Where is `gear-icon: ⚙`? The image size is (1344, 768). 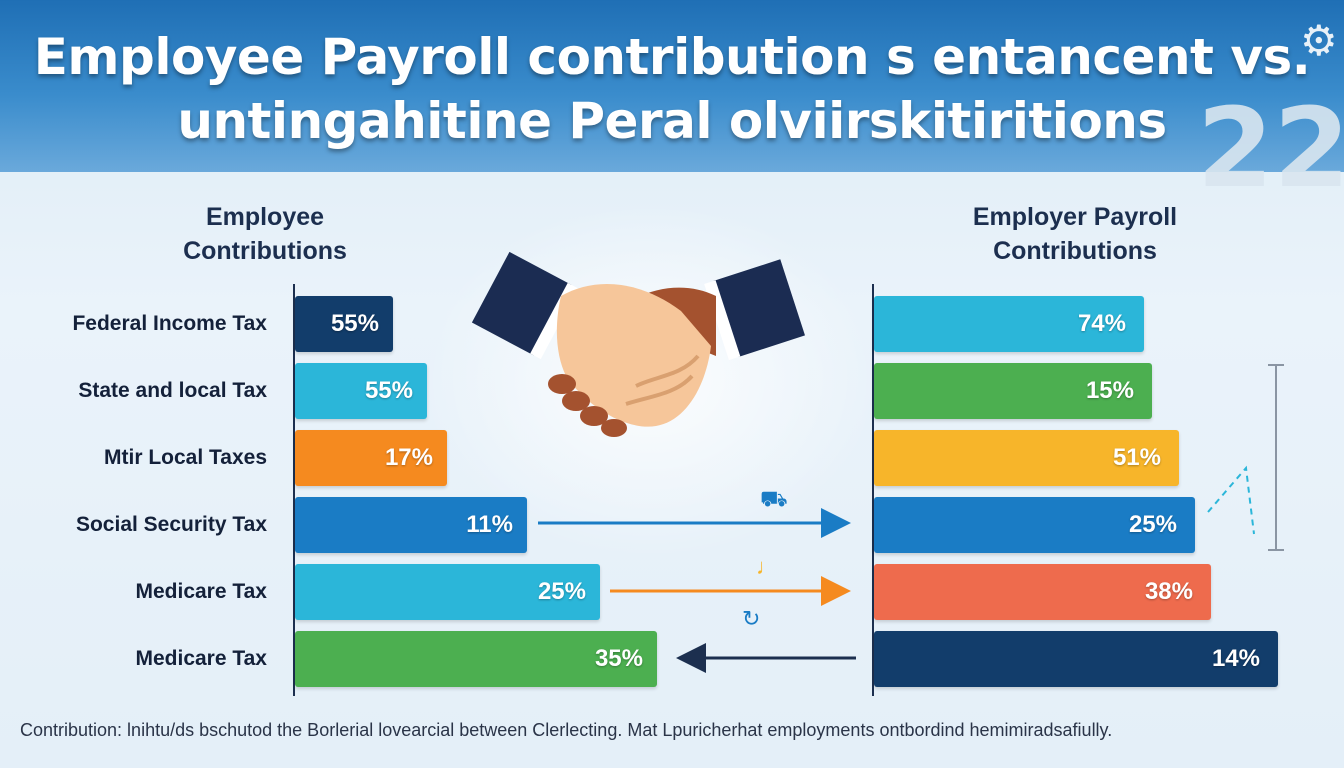 gear-icon: ⚙ is located at coordinates (1319, 40).